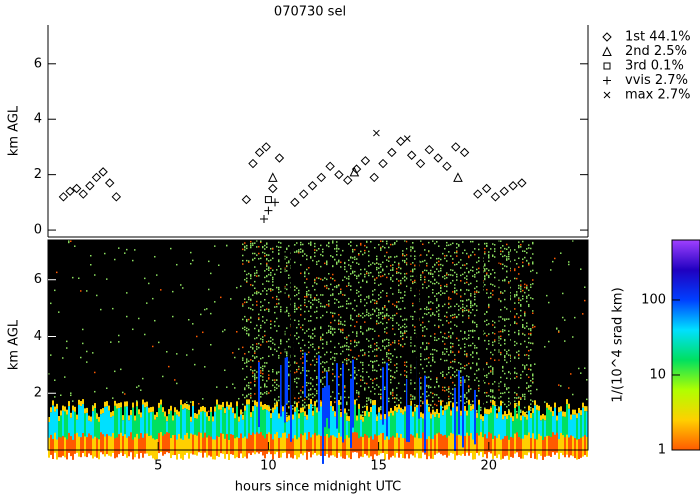 Image resolution: width=700 pixels, height=504 pixels. What do you see at coordinates (392, 152) in the screenshot?
I see `point` at bounding box center [392, 152].